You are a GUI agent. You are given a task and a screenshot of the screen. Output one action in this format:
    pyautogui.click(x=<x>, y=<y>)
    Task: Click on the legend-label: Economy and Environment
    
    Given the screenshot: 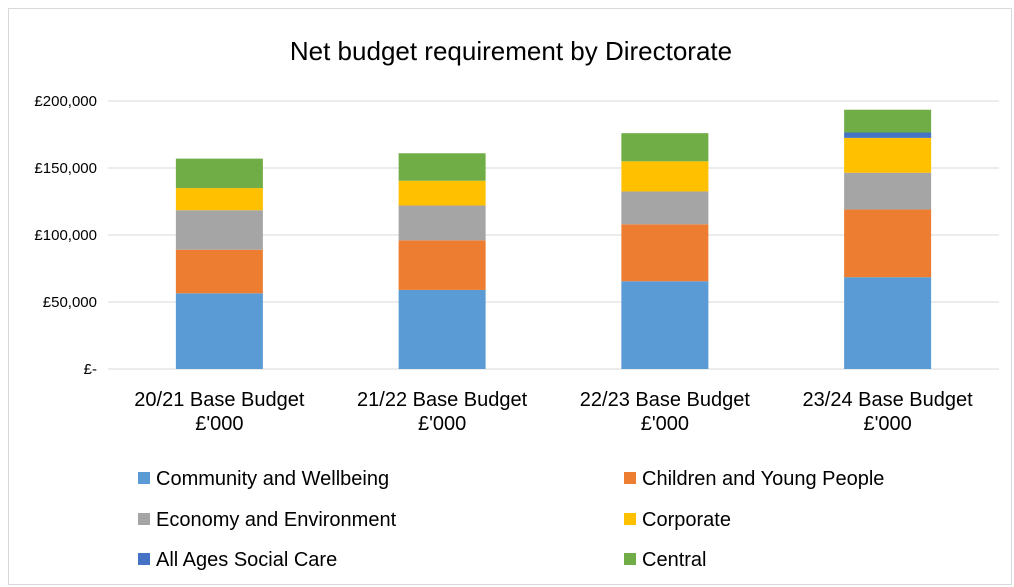 What is the action you would take?
    pyautogui.click(x=276, y=520)
    